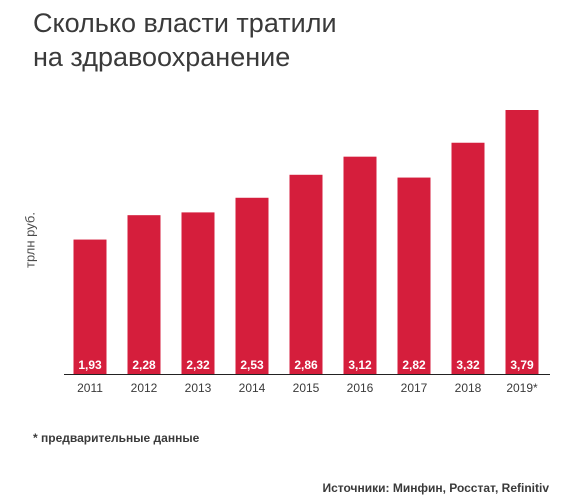 Image resolution: width=566 pixels, height=503 pixels. What do you see at coordinates (144, 388) in the screenshot?
I see `x-tick-label: 2012` at bounding box center [144, 388].